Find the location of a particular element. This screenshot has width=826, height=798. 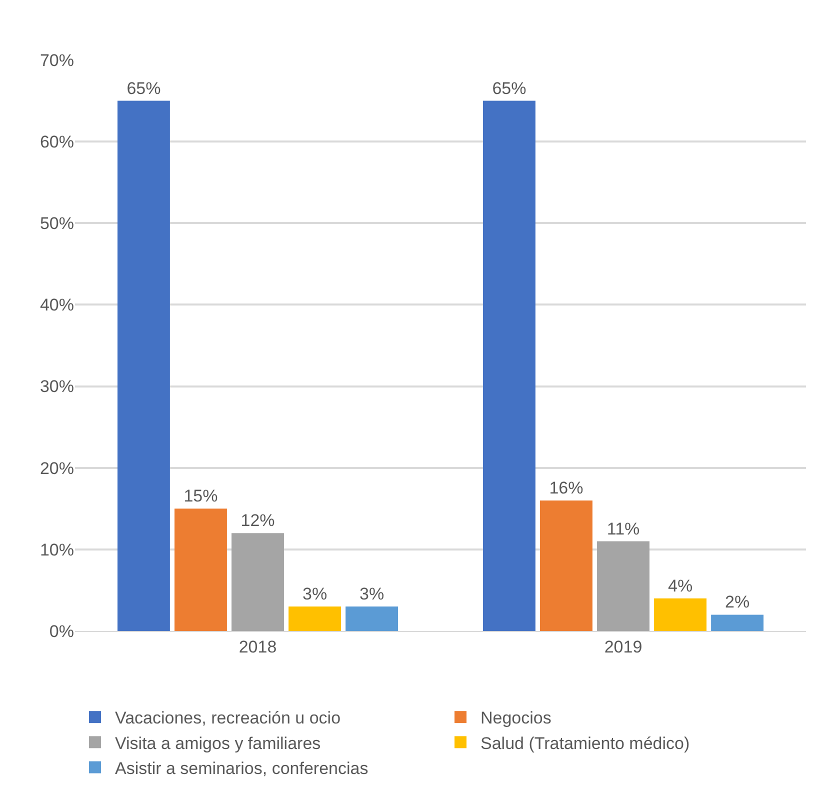

y-tick-label: 30% is located at coordinates (57, 386).